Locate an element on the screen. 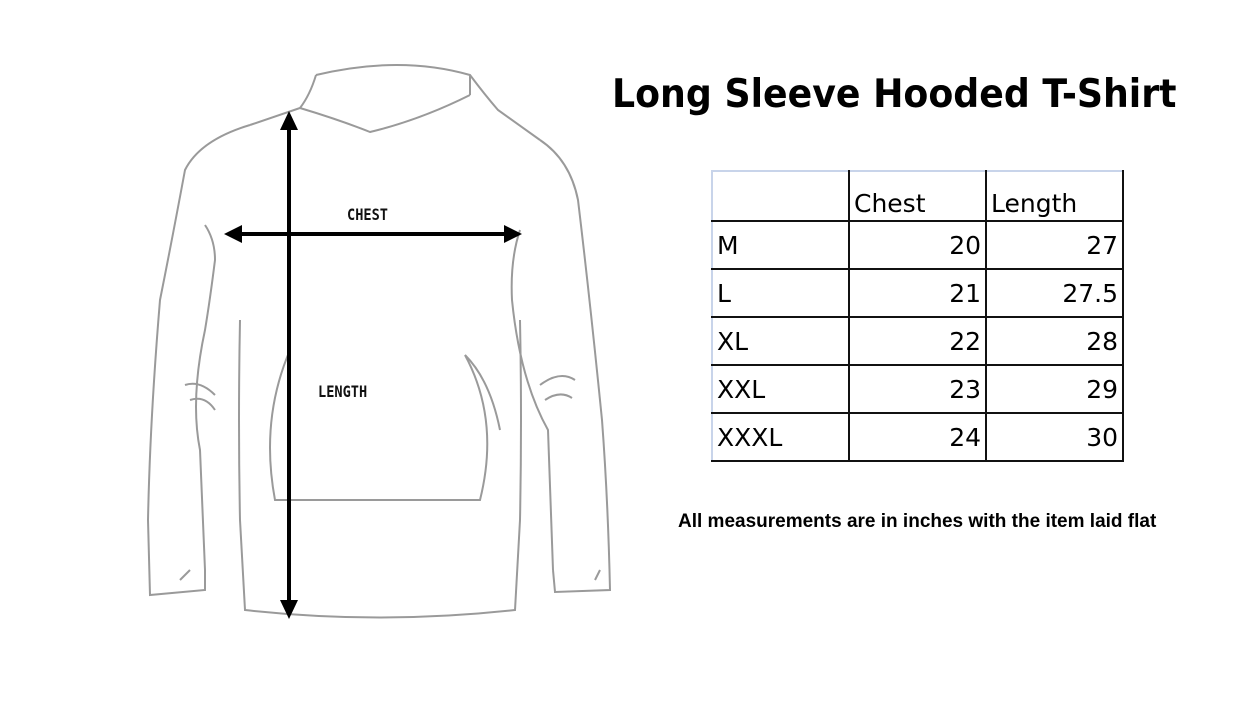  header-cell-size is located at coordinates (780, 196).